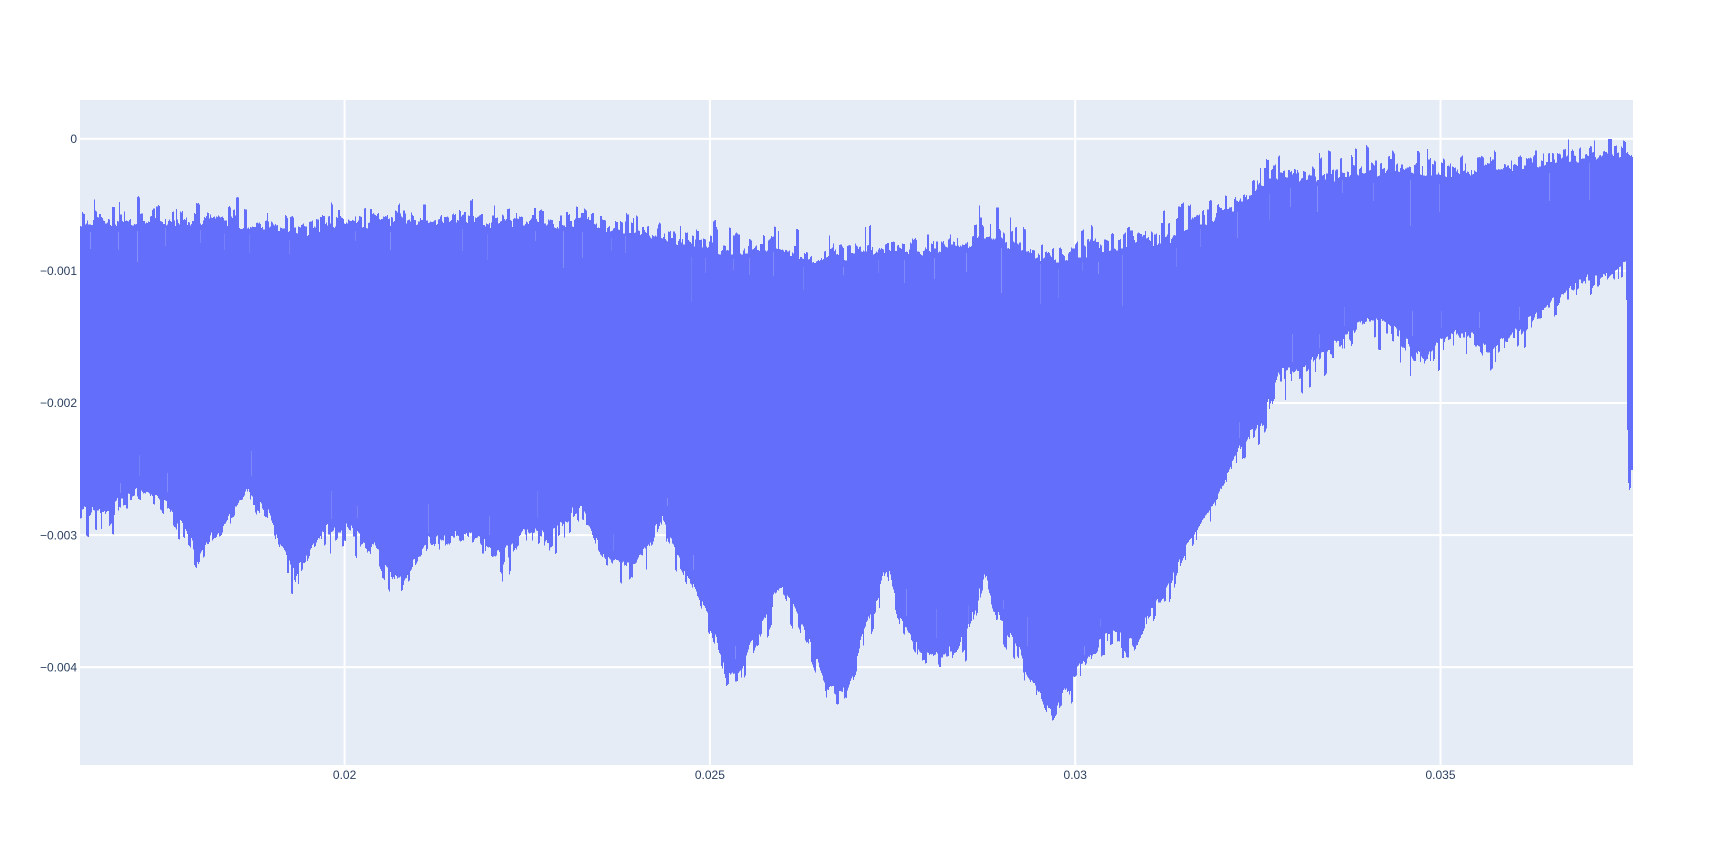 Image resolution: width=1712 pixels, height=850 pixels. Describe the element at coordinates (345, 775) in the screenshot. I see `svg-text: 0.02` at that location.